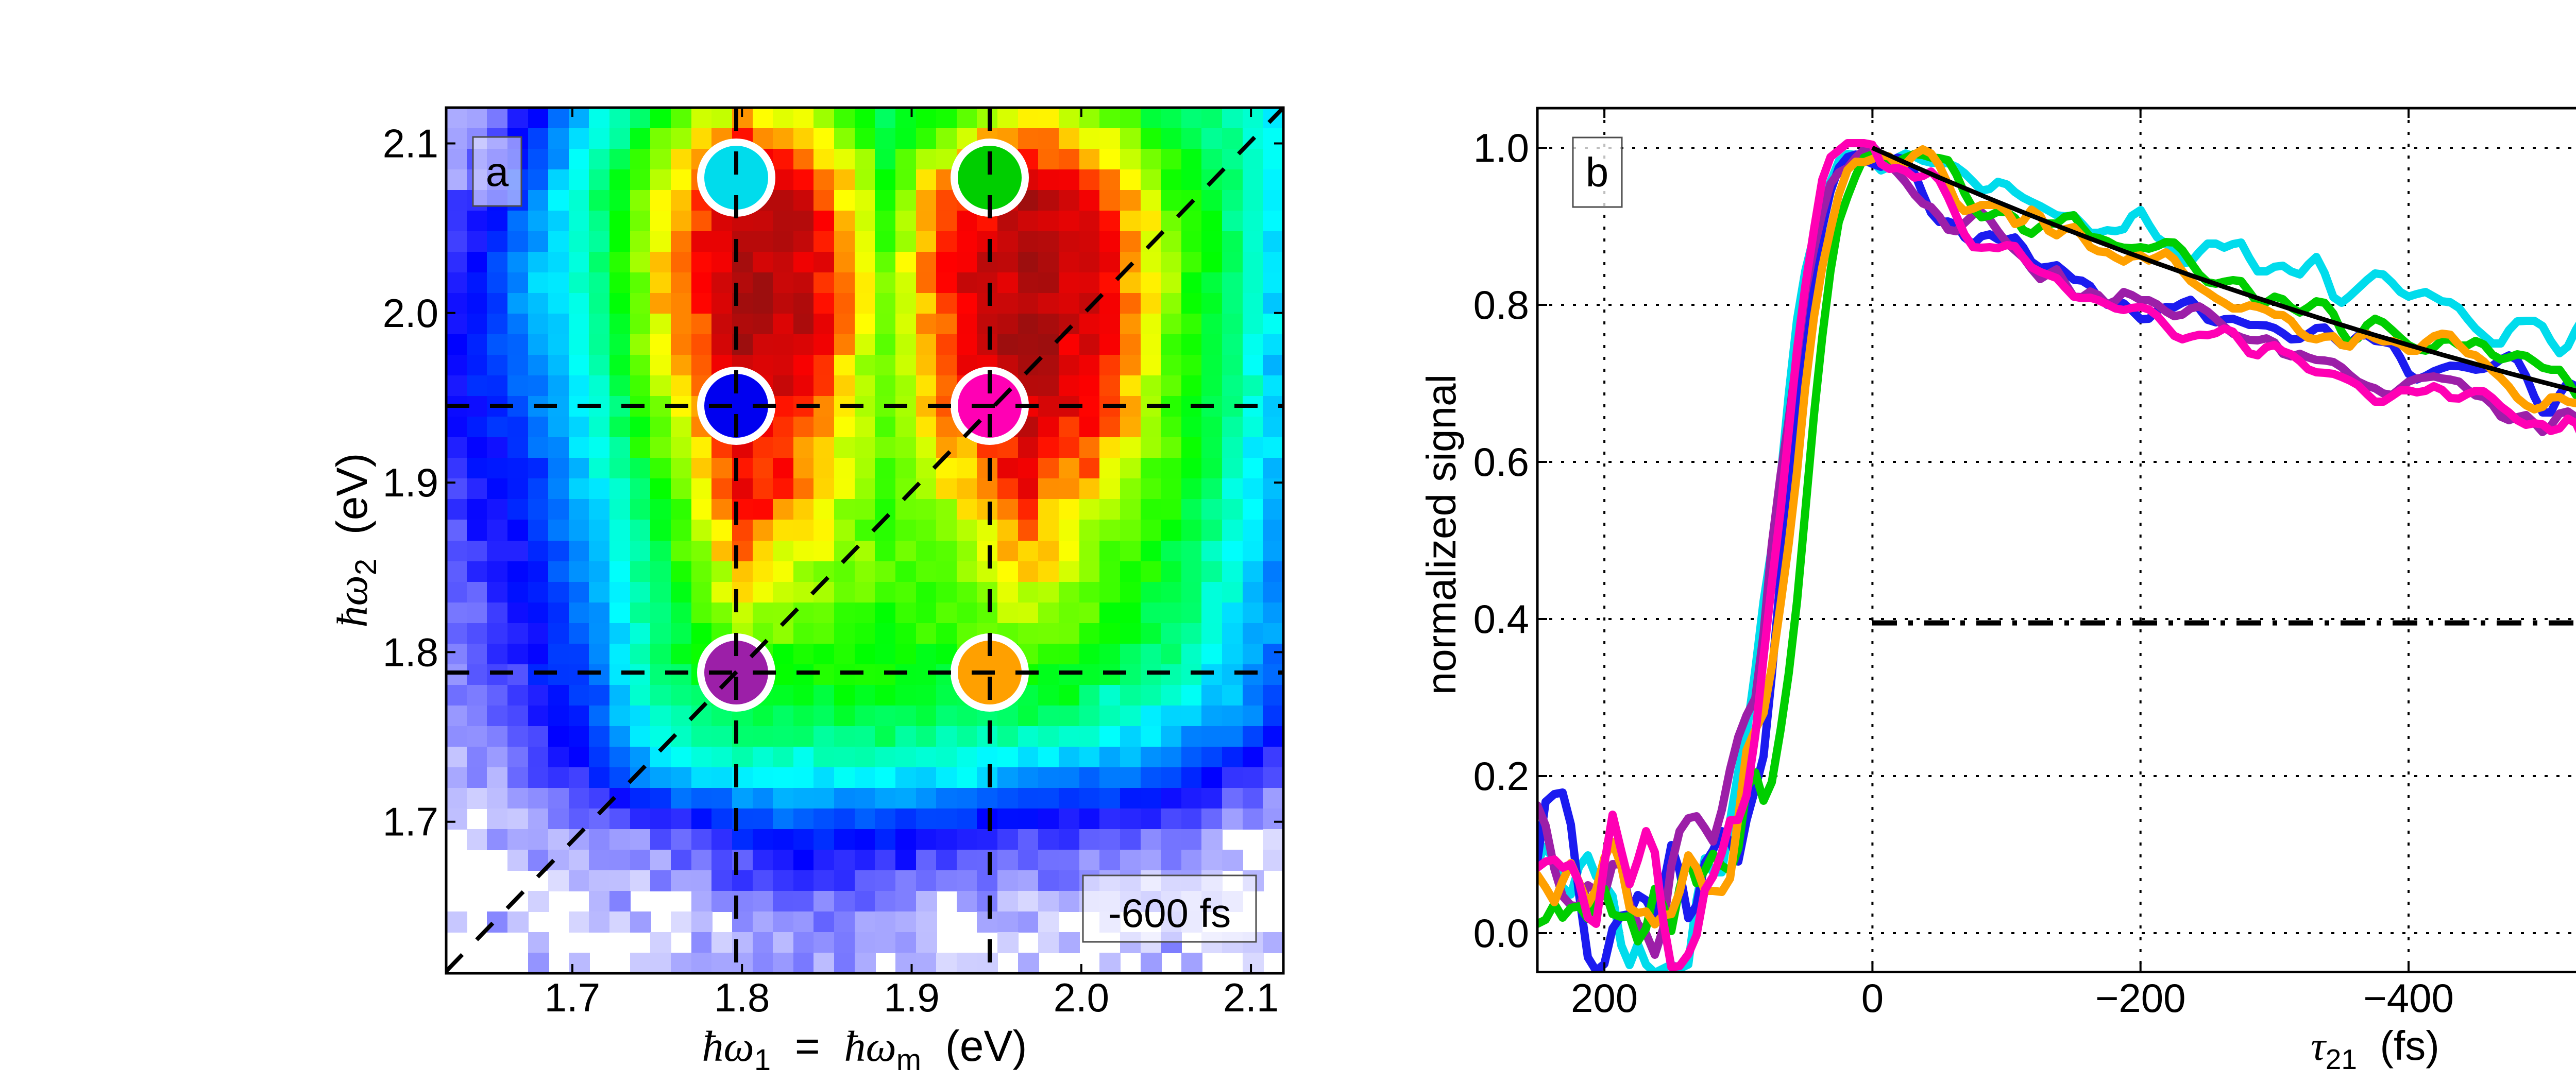  Describe the element at coordinates (2140, 998) in the screenshot. I see `svg-text: −200` at that location.